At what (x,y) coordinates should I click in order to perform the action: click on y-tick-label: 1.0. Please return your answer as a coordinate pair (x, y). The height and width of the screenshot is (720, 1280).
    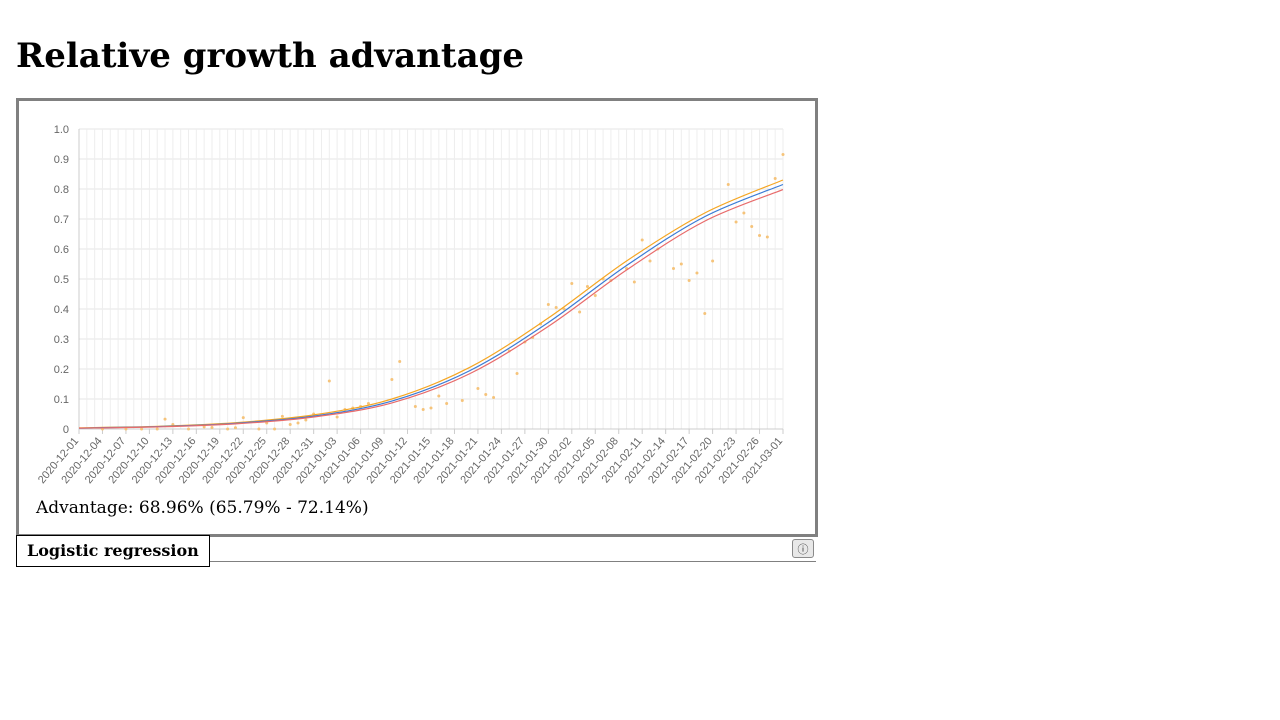
    Looking at the image, I should click on (61, 130).